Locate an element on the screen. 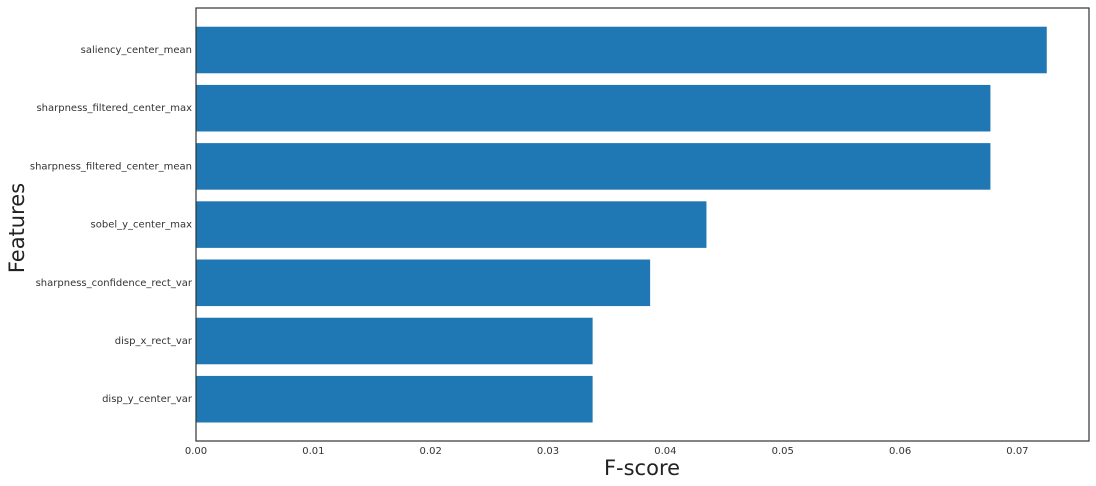 The width and height of the screenshot is (1096, 486). x-tick-label: 0.06 is located at coordinates (900, 451).